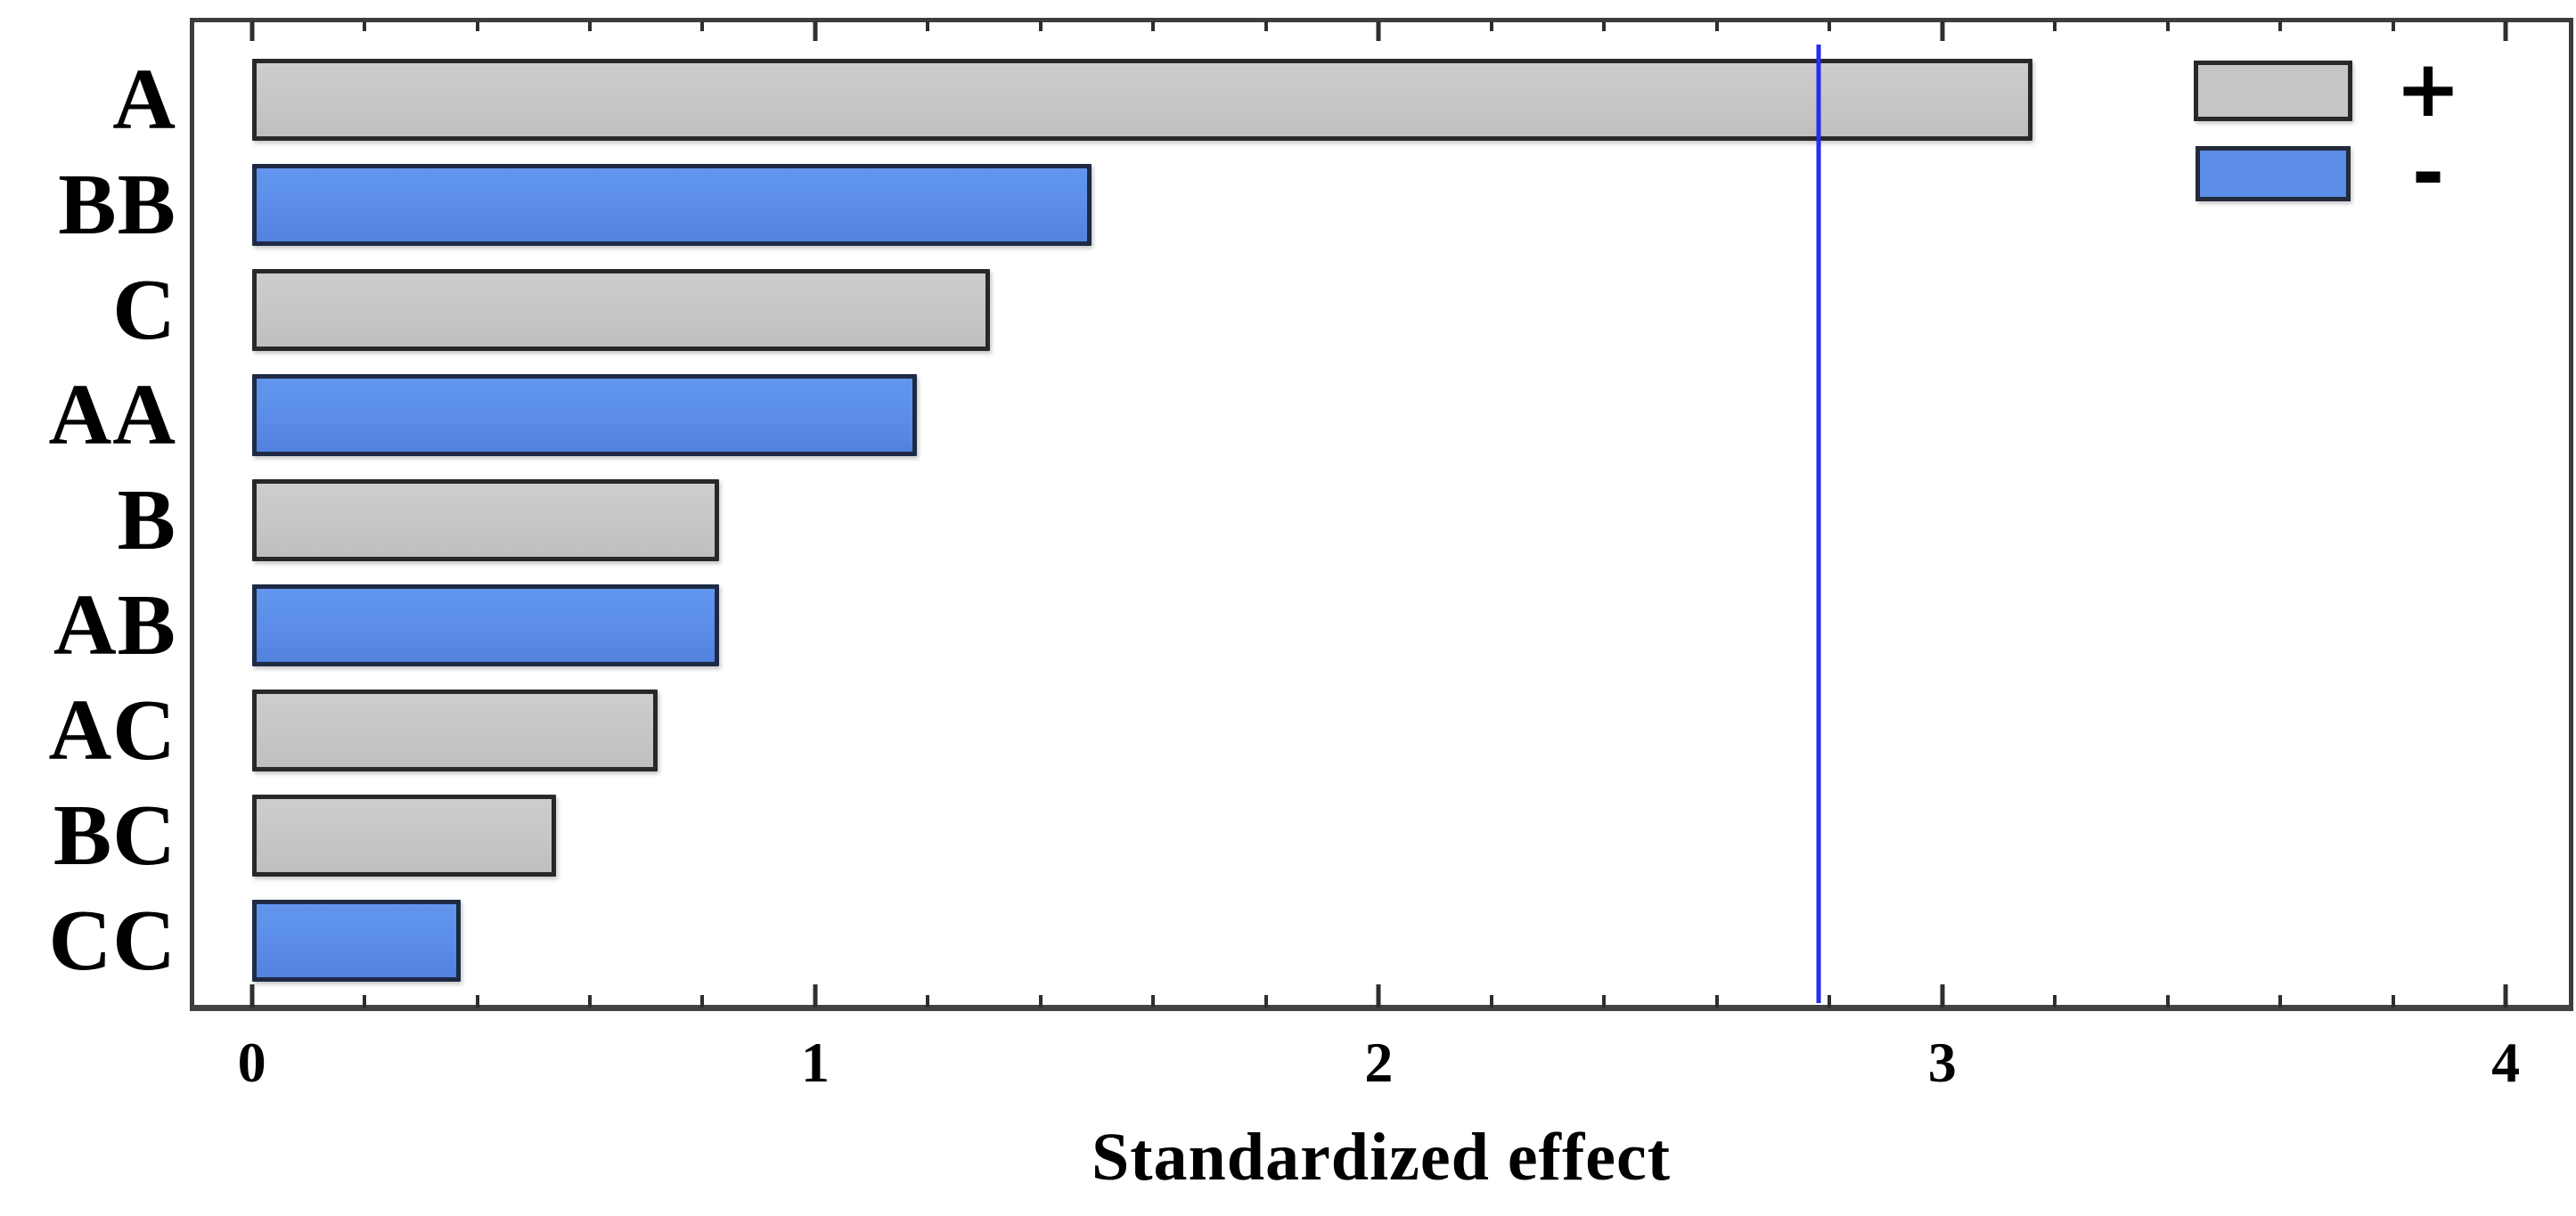  What do you see at coordinates (2506, 1062) in the screenshot?
I see `x-axis-tick-label: 4` at bounding box center [2506, 1062].